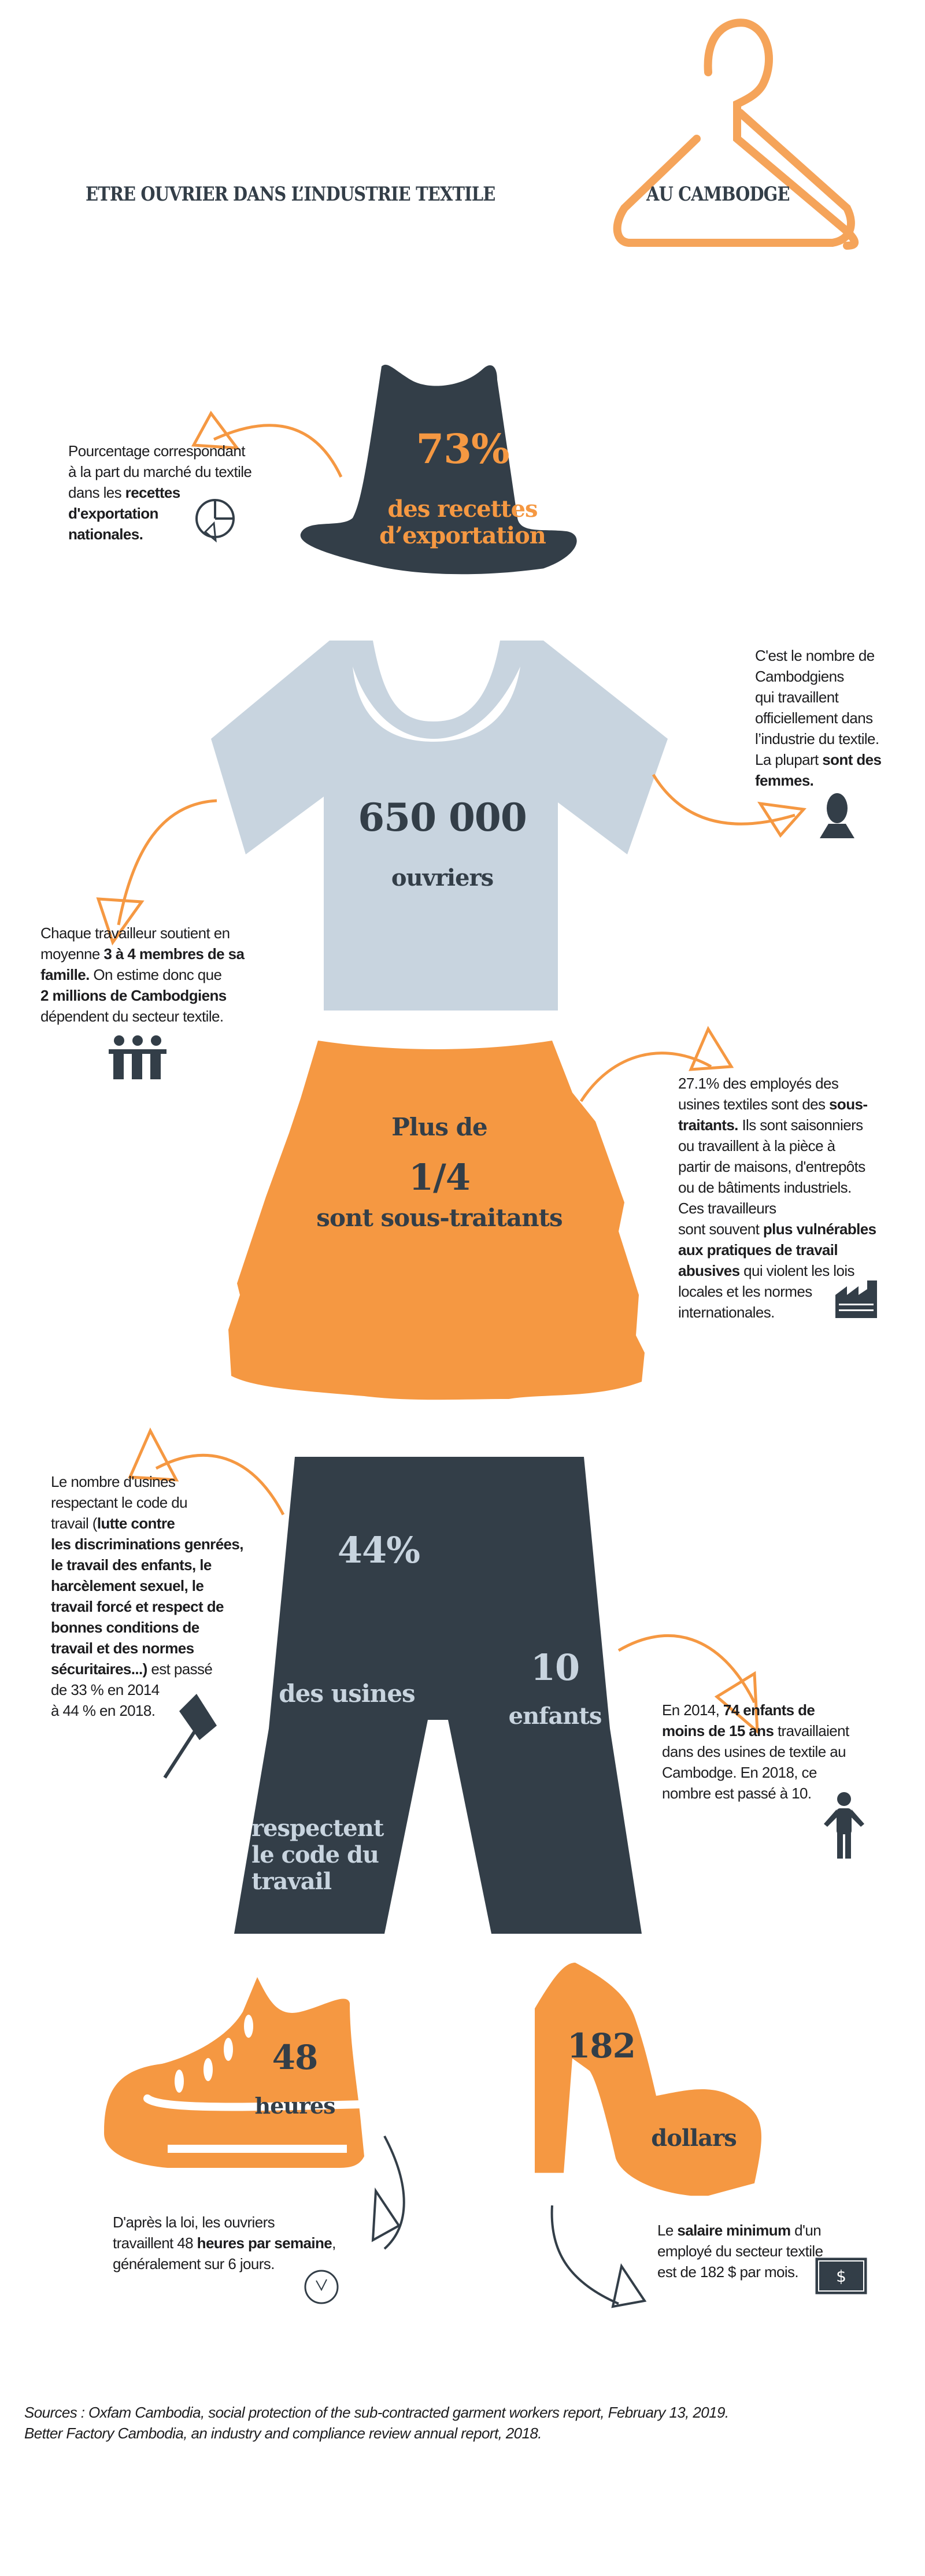  I want to click on people-group-icon, so click(137, 1057).